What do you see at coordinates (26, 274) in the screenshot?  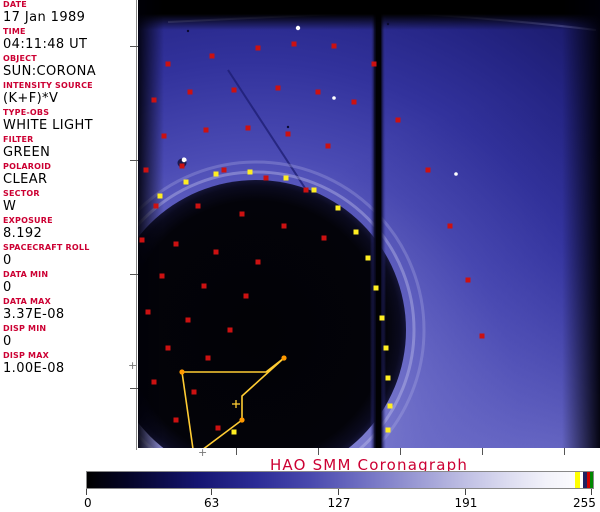 I see `metadata-field-label: DATA MIN` at bounding box center [26, 274].